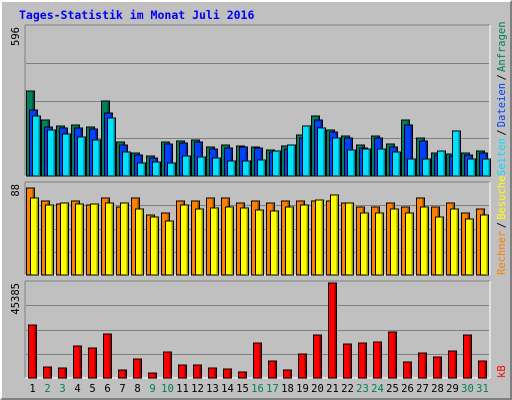 Image resolution: width=512 pixels, height=400 pixels. What do you see at coordinates (502, 198) in the screenshot?
I see `legend-label-besuche: Besuche` at bounding box center [502, 198].